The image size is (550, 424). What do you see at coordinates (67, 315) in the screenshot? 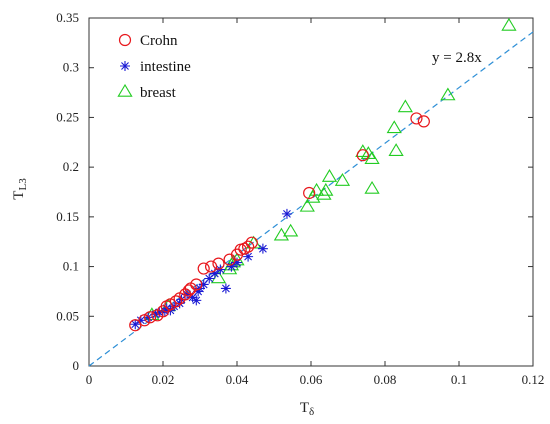
I see `y-tick-label: 0.05` at bounding box center [67, 315].